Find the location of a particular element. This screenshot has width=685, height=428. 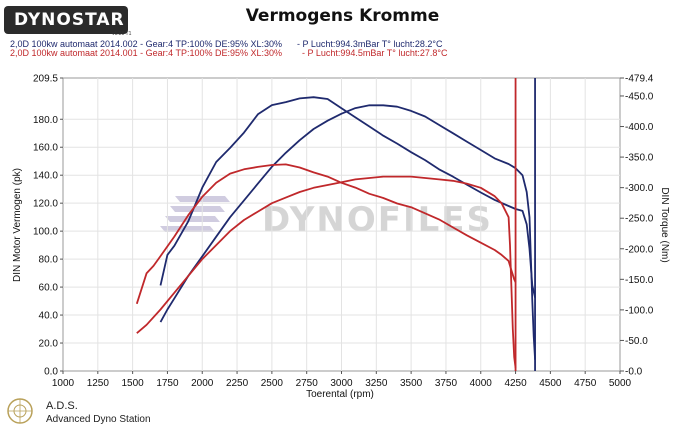

y2-tick-label: -479.4 is located at coordinates (639, 79).